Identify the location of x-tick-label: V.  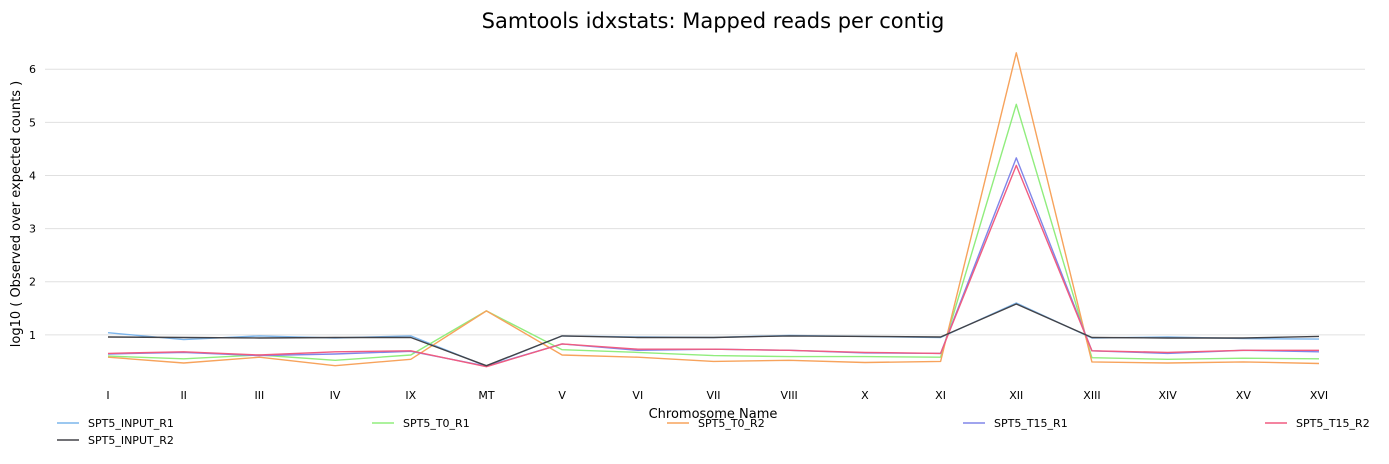
(562, 395).